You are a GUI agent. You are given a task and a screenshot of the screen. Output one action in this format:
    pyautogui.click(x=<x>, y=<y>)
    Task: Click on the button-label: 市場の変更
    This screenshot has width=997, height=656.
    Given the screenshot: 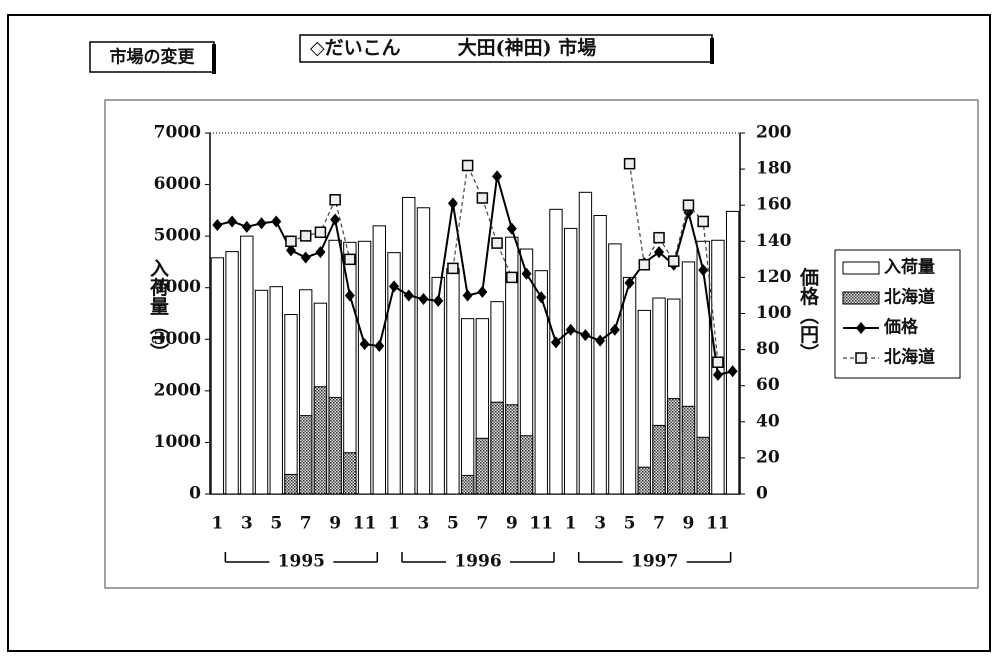 What is the action you would take?
    pyautogui.click(x=153, y=57)
    